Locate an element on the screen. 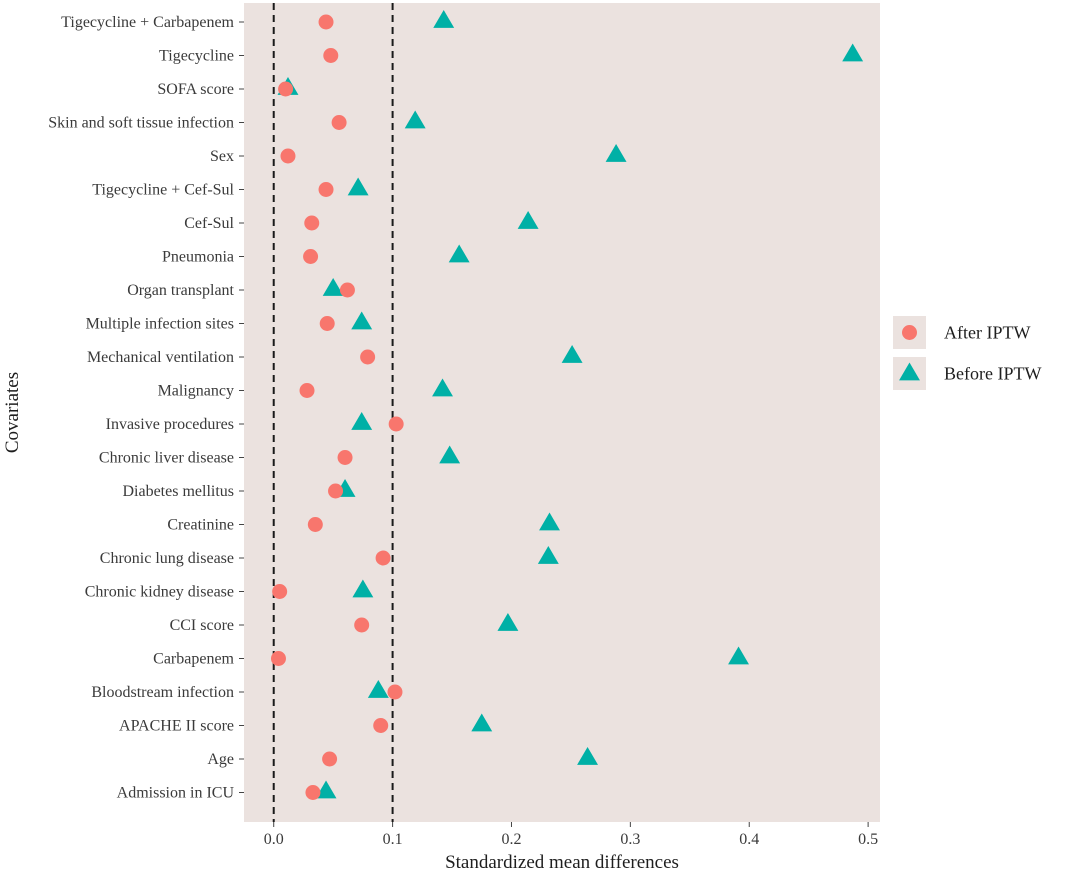 This screenshot has height=874, width=1065. y-tick-label: Bloodstream infection is located at coordinates (162, 692).